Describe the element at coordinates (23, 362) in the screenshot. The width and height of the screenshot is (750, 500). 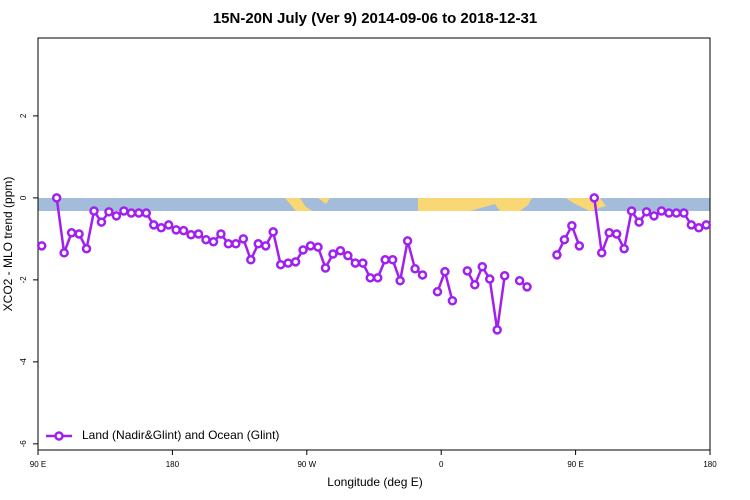
I see `y-tick-label: -4` at that location.